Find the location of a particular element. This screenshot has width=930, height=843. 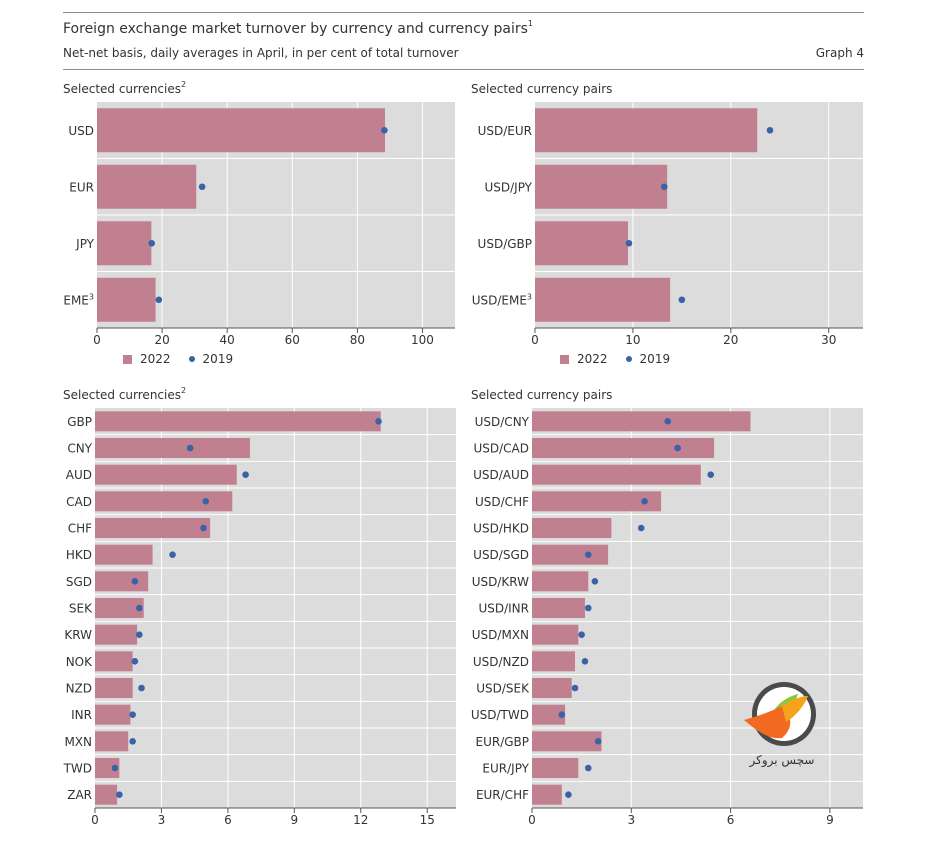

panel-3-dot-krw is located at coordinates (139, 634).